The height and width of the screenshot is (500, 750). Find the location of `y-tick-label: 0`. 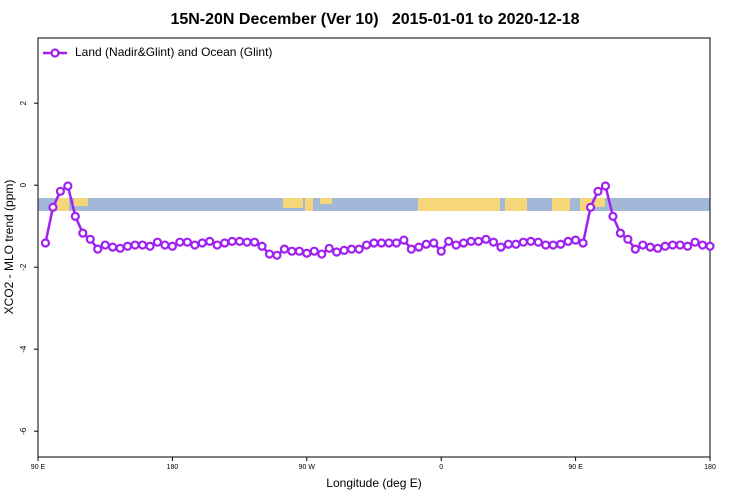

y-tick-label: 0 is located at coordinates (23, 184).